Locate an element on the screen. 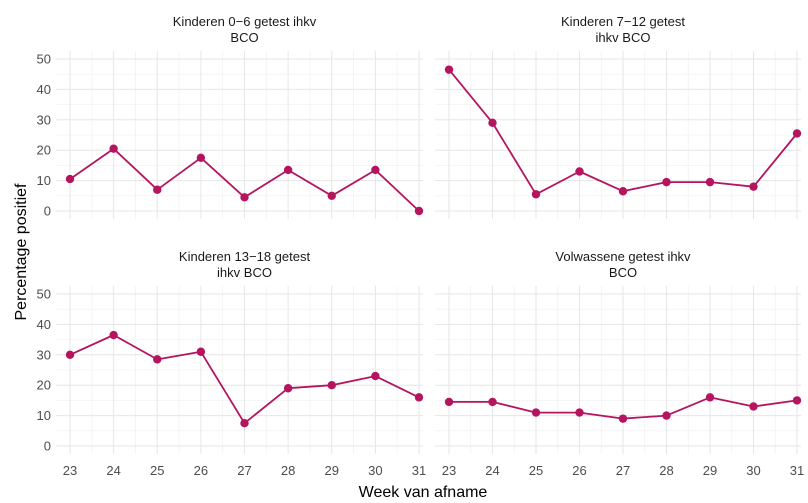  facet-title: Kinderen 0−6 getest ihkv is located at coordinates (245, 21).